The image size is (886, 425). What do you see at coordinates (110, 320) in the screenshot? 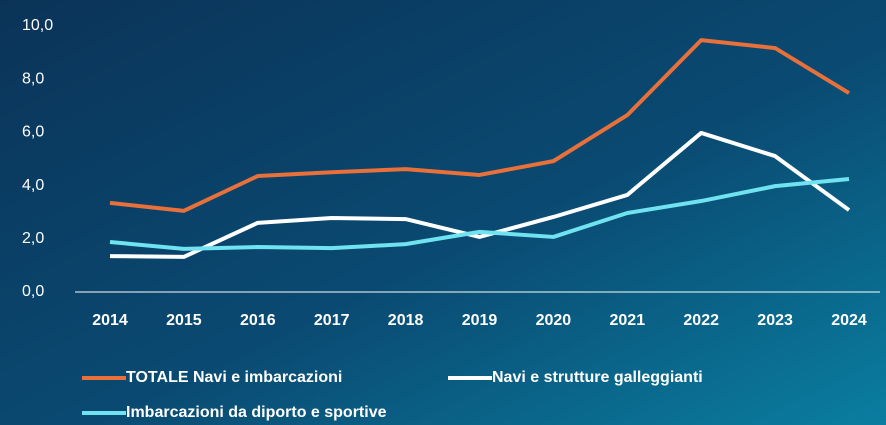
I see `x-tick-label: 2014` at bounding box center [110, 320].